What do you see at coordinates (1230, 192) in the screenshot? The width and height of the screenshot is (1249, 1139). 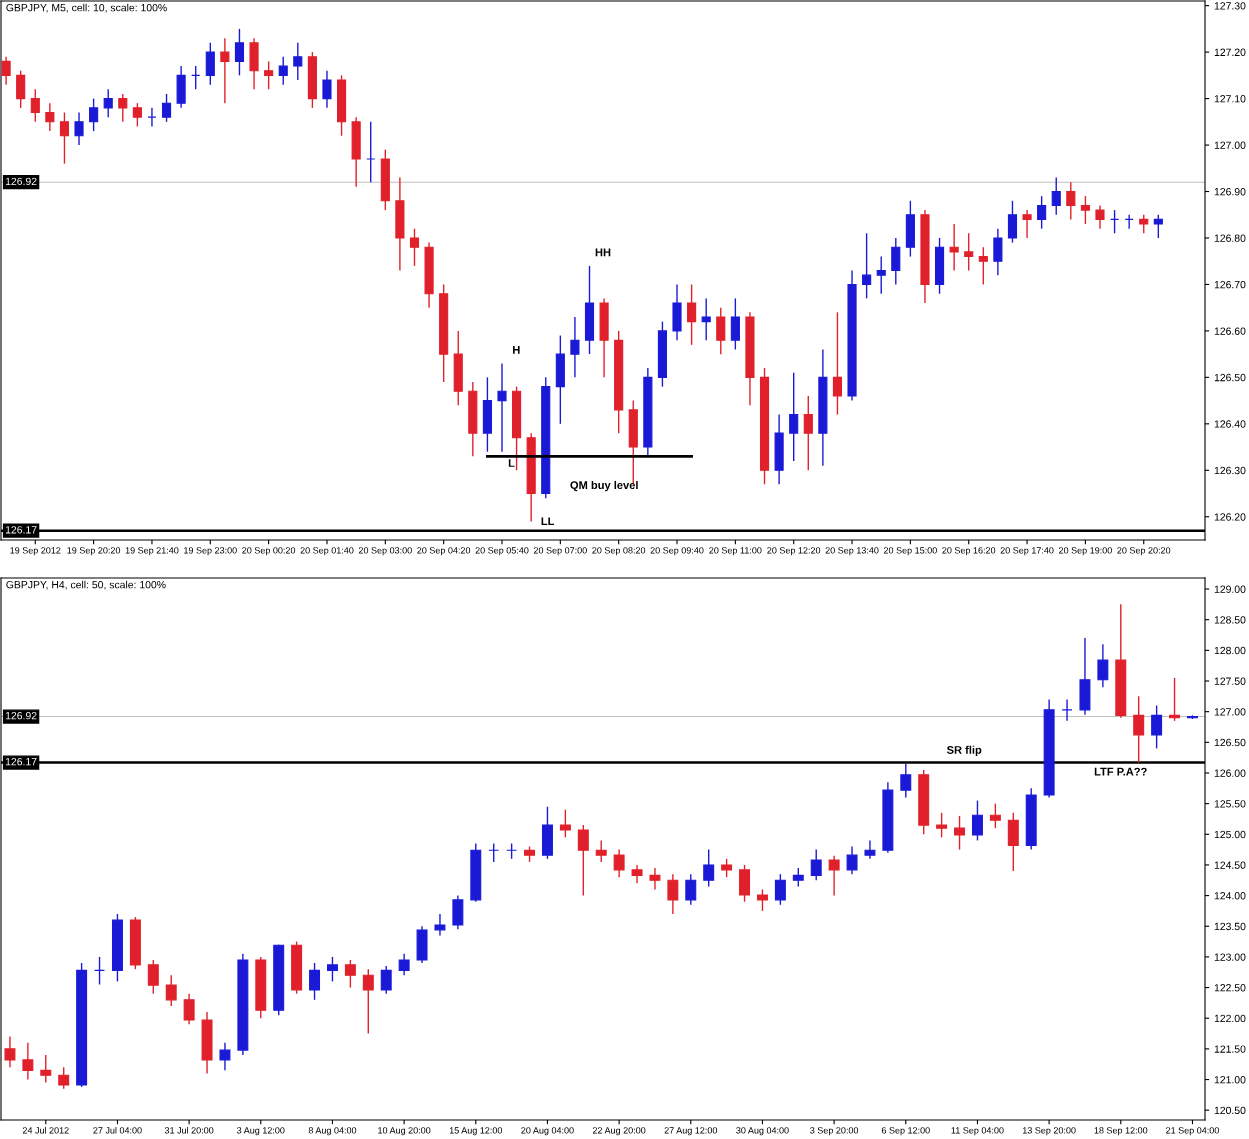 I see `y-tick-label: 126.90` at bounding box center [1230, 192].